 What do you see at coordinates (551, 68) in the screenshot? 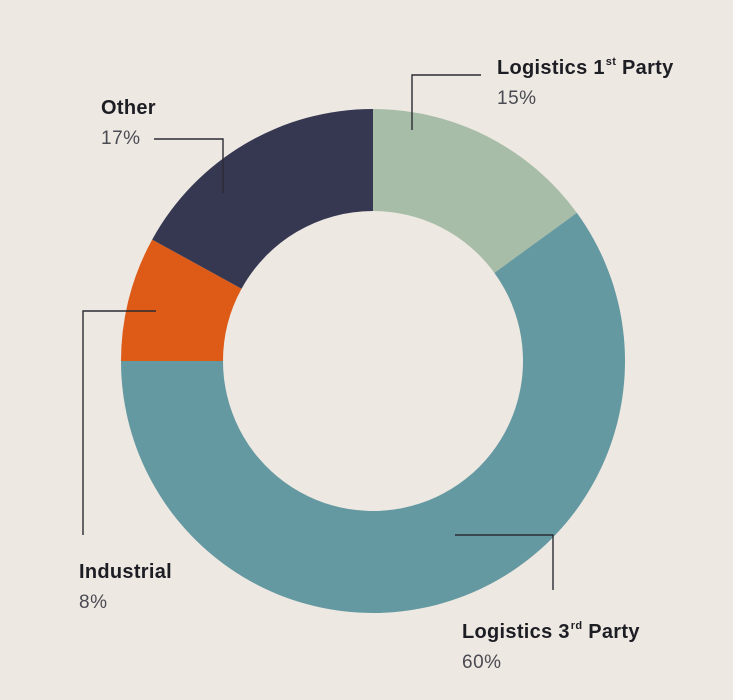
I see `slice-name-base: Logistics 1` at bounding box center [551, 68].